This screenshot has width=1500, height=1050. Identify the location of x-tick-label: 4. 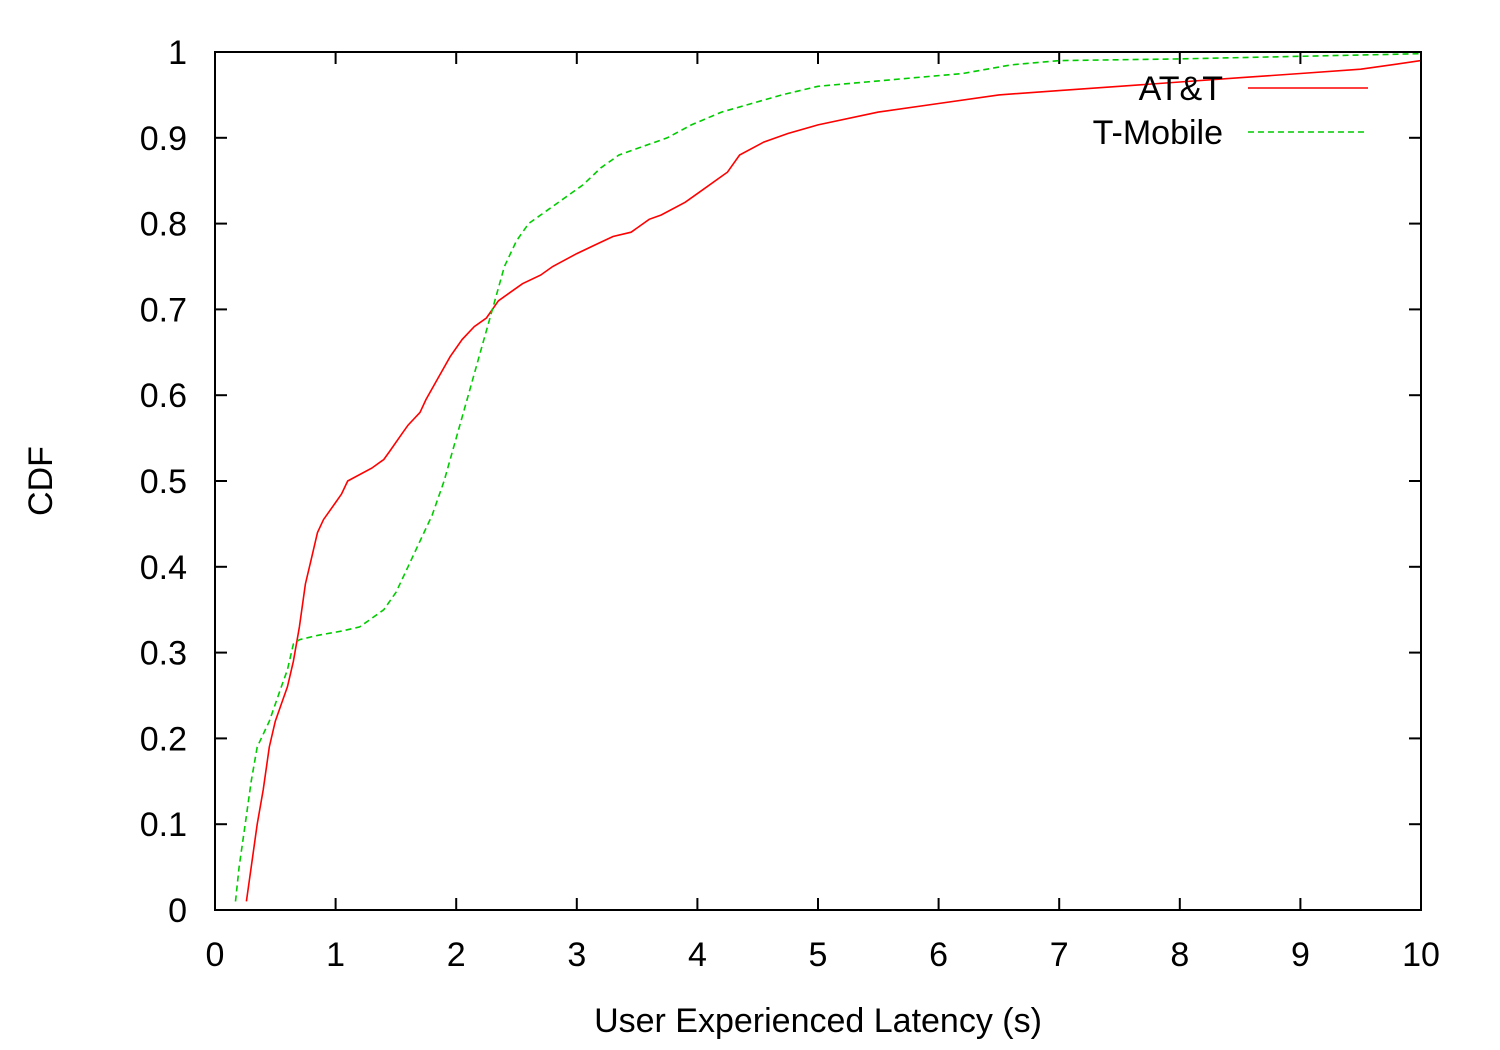
(697, 955).